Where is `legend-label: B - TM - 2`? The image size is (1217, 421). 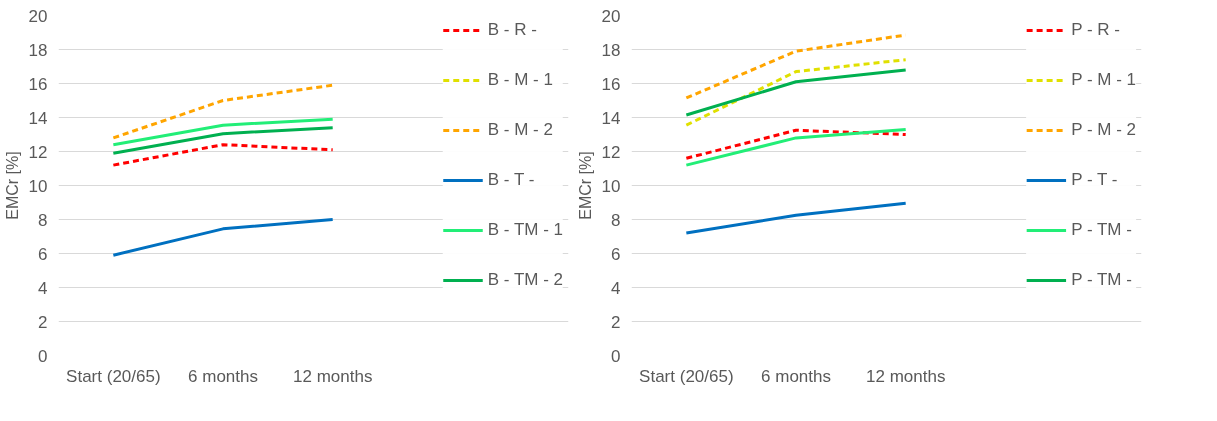 legend-label: B - TM - 2 is located at coordinates (525, 280).